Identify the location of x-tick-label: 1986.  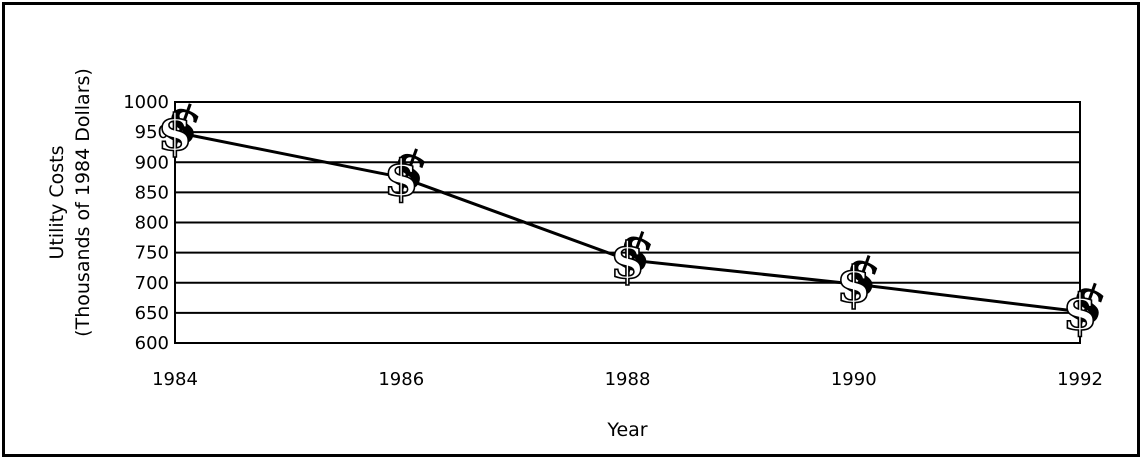
(401, 379).